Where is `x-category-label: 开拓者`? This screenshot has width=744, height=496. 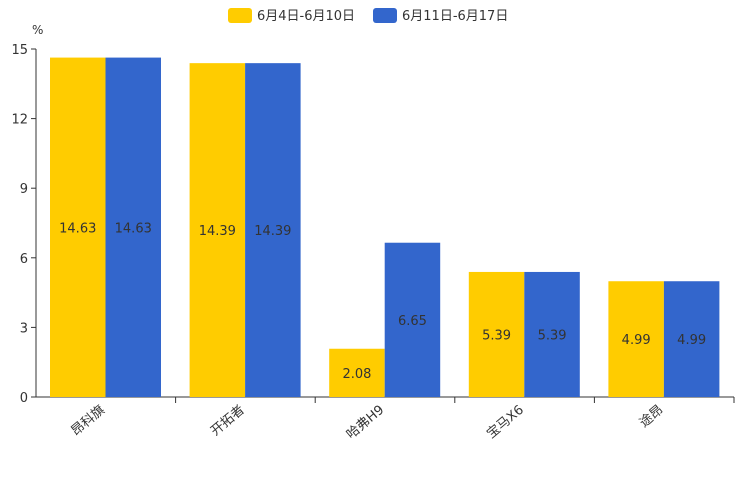
x-category-label: 开拓者 is located at coordinates (228, 421).